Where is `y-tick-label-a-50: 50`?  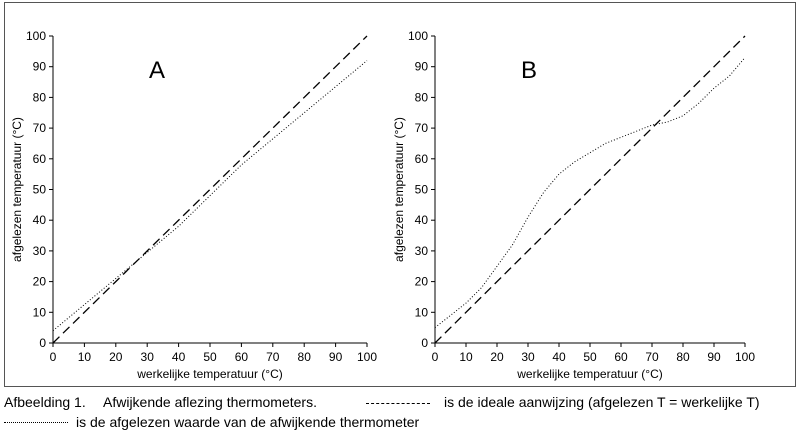 y-tick-label-a-50: 50 is located at coordinates (40, 190).